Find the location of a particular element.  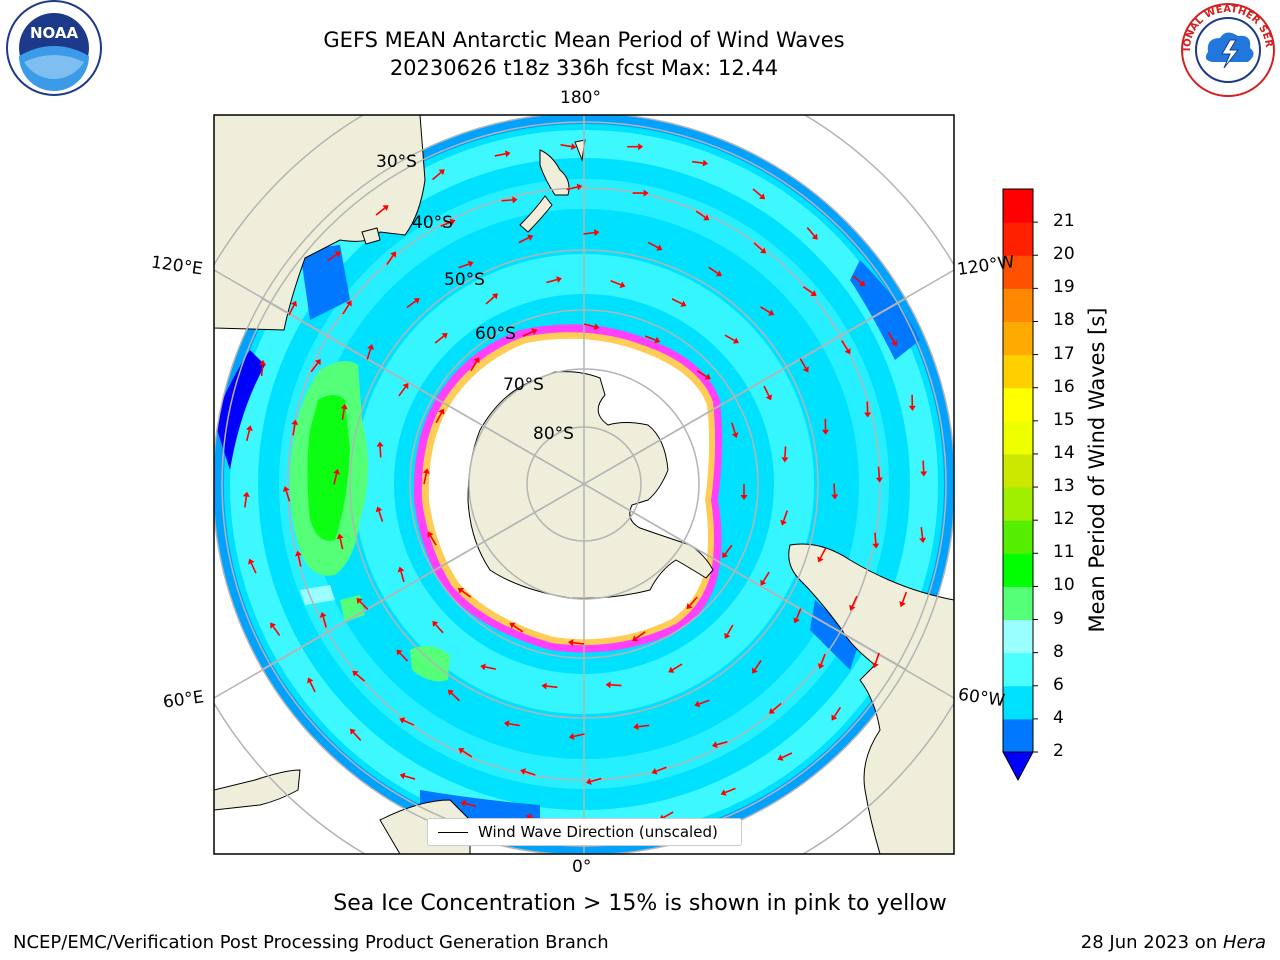

lat-label-50s: 50°S is located at coordinates (464, 280).